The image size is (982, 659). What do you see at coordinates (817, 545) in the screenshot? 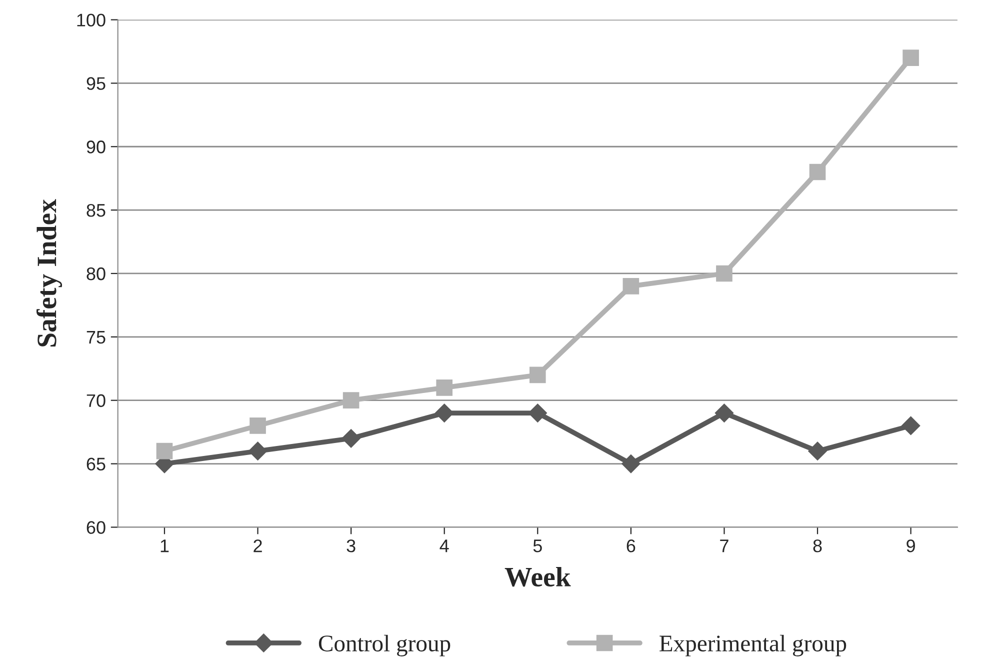
I see `x-tick-label: 8` at bounding box center [817, 545].